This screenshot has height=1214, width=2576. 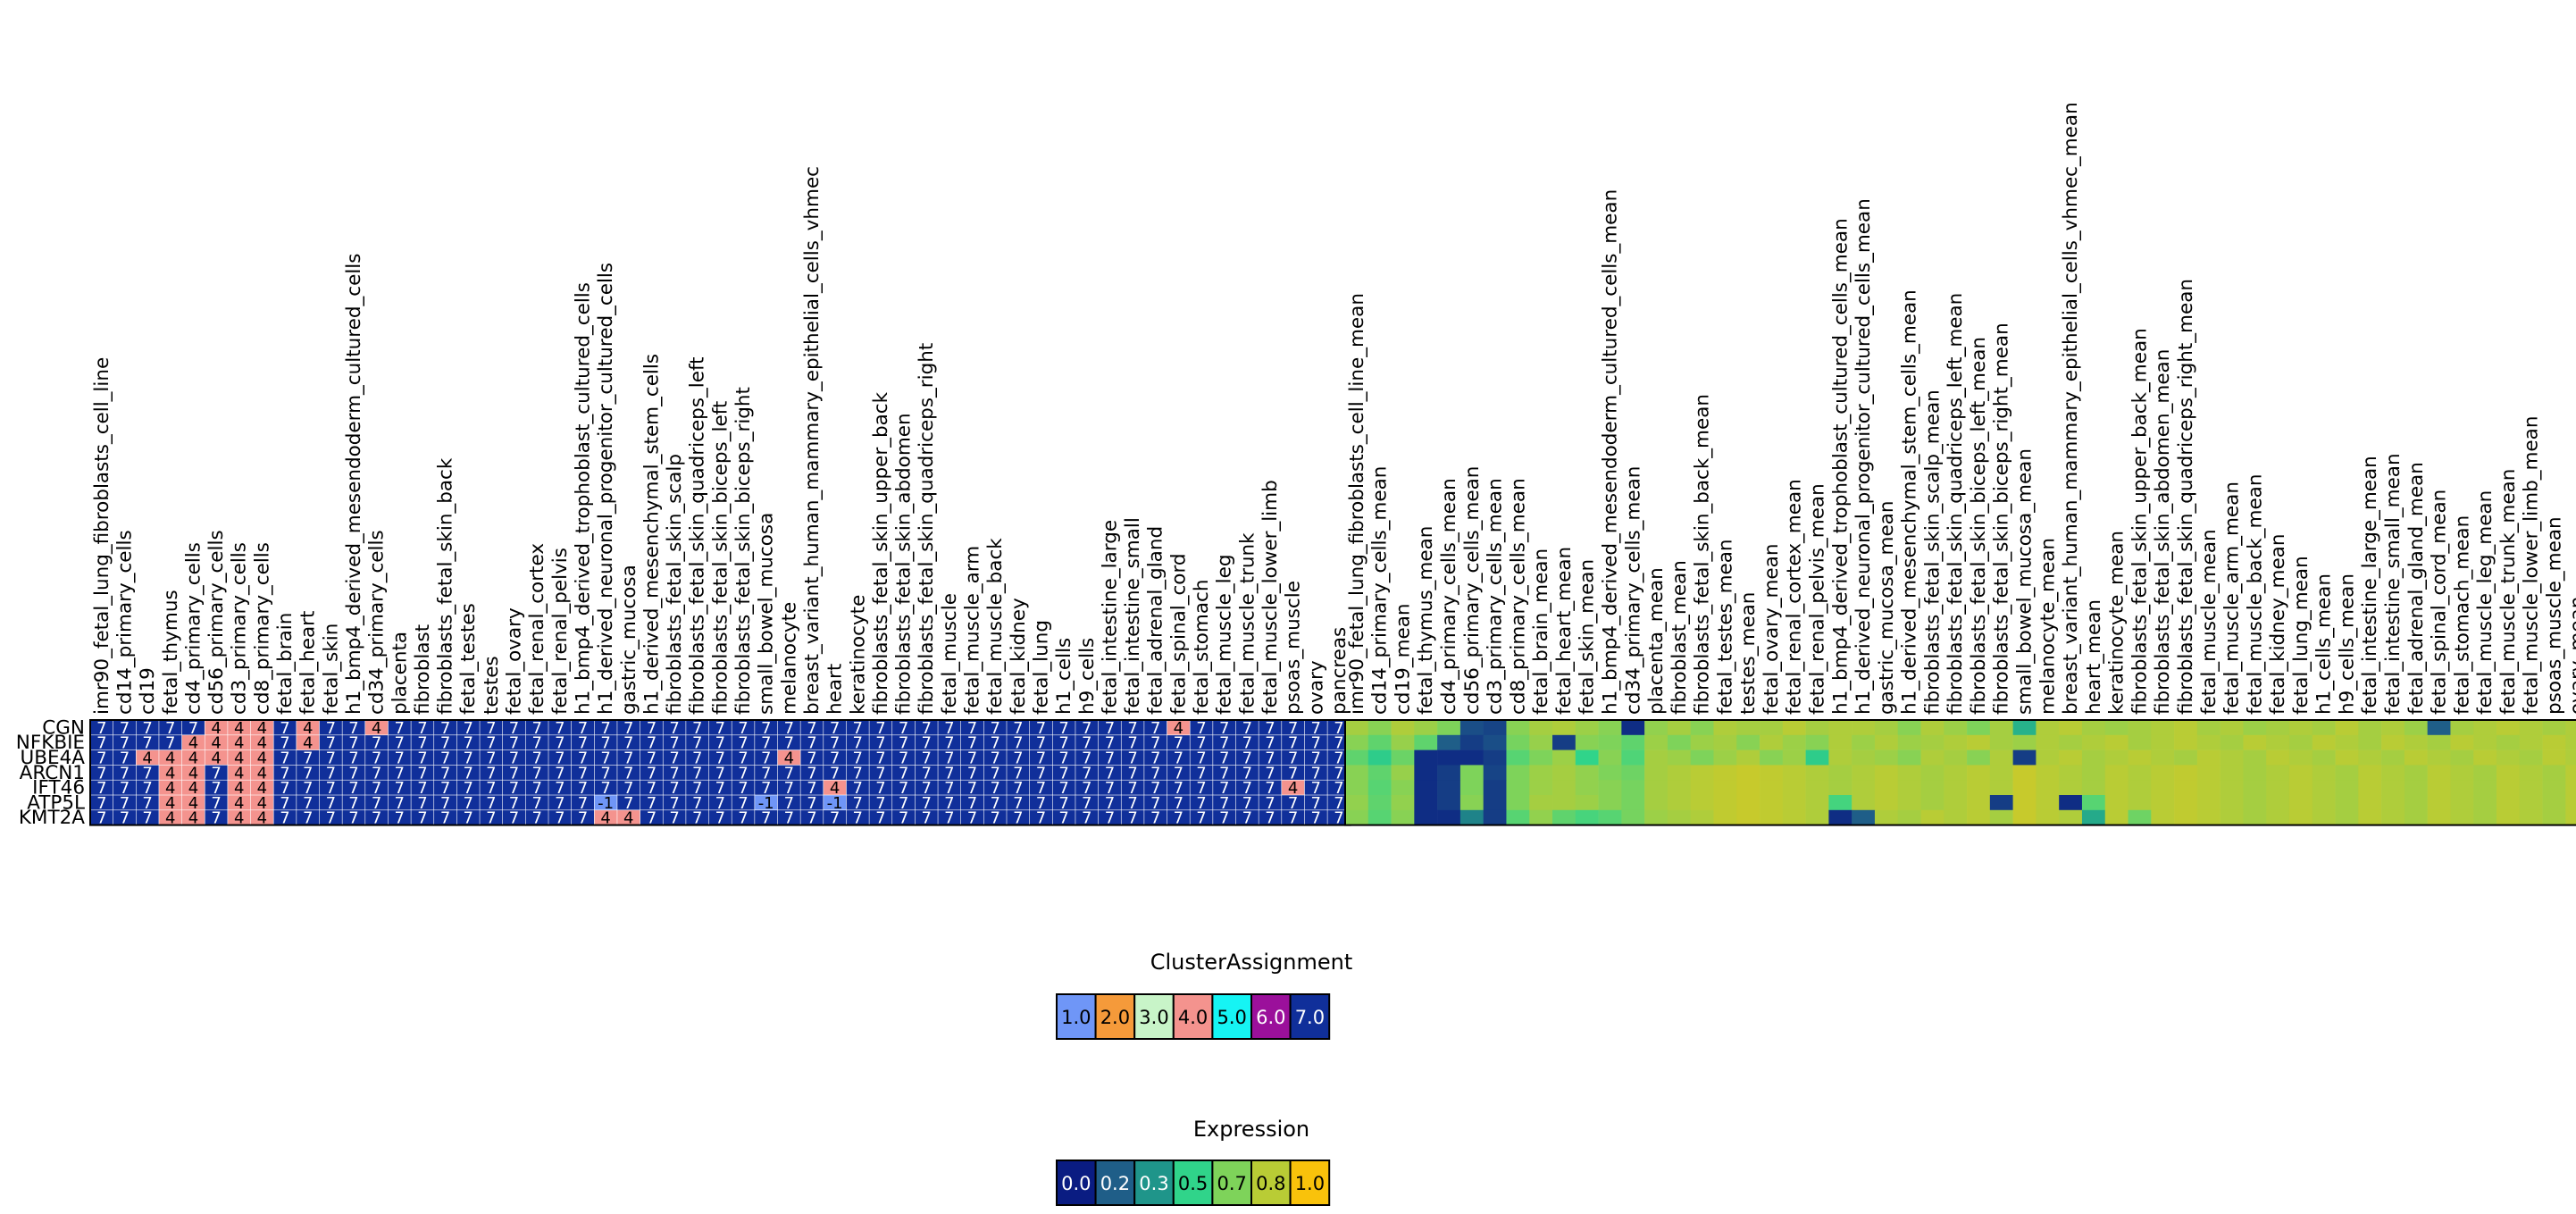 I want to click on cell-value-label: 4, so click(x=262, y=819).